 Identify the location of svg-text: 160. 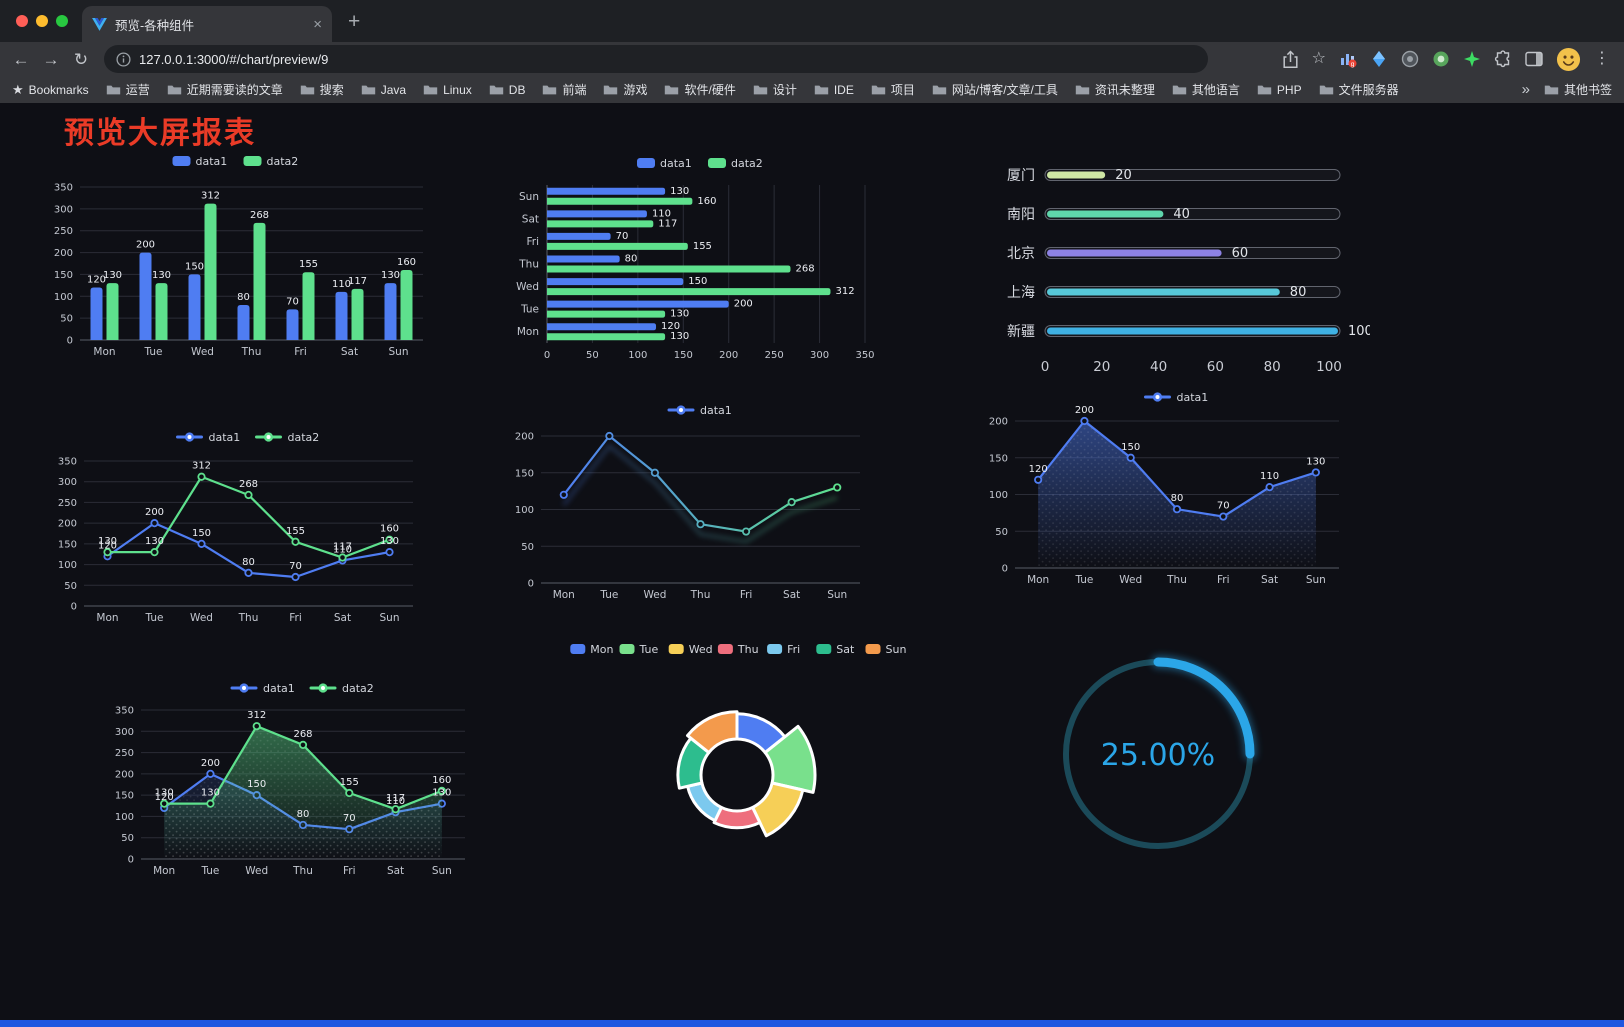
(389, 529).